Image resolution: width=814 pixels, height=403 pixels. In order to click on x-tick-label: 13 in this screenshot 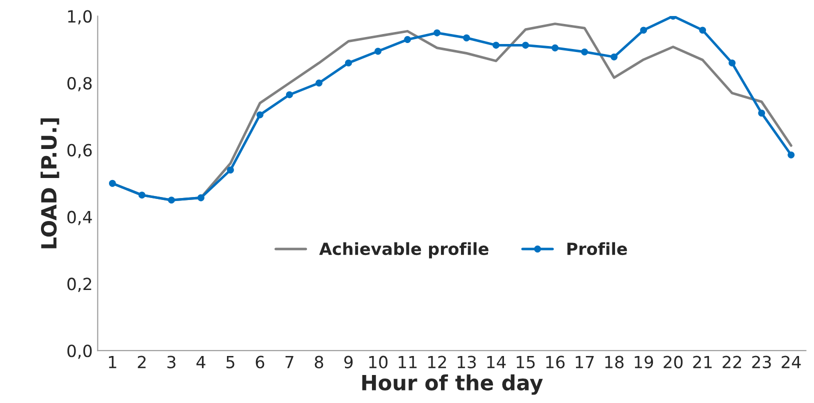, I will do `click(467, 362)`.